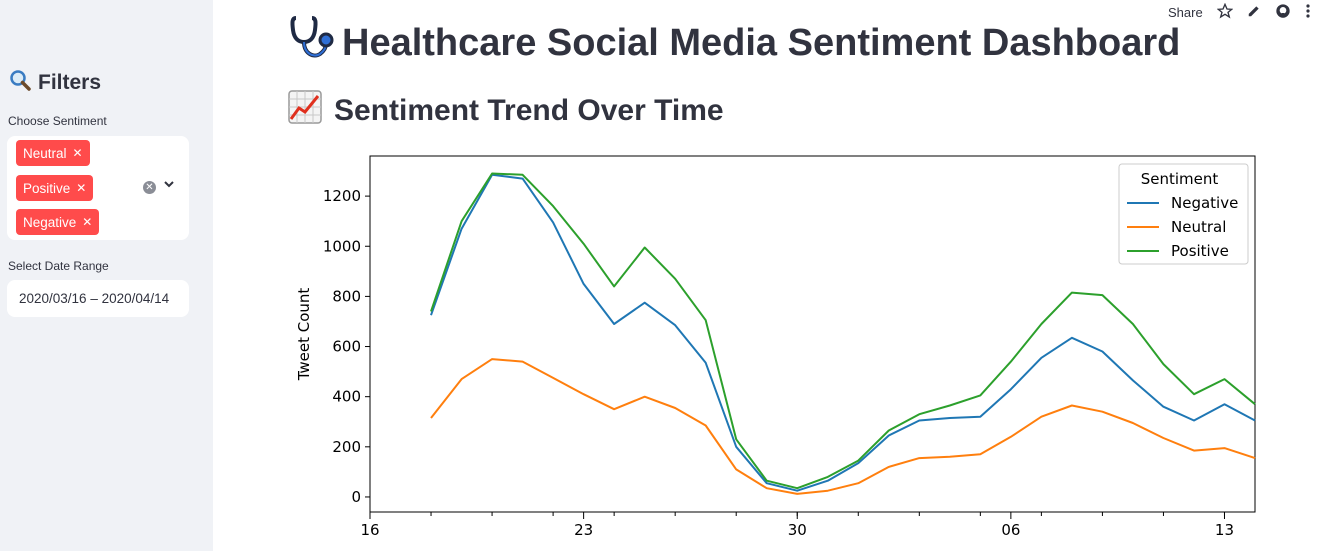 The height and width of the screenshot is (553, 1330). What do you see at coordinates (1308, 12) in the screenshot?
I see `more-menu-icon` at bounding box center [1308, 12].